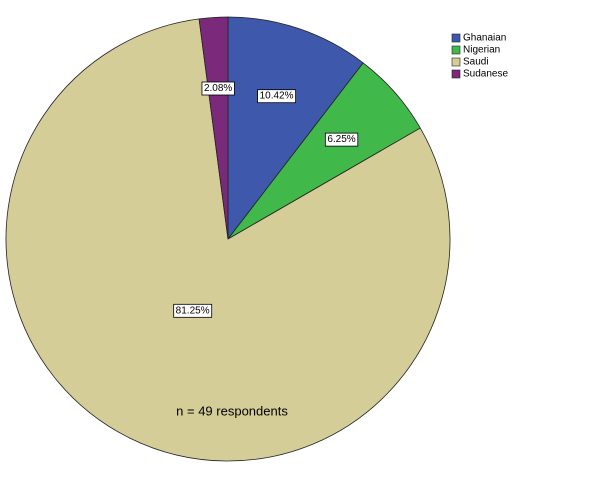  Describe the element at coordinates (232, 410) in the screenshot. I see `annotation: n = 49 respondents` at that location.